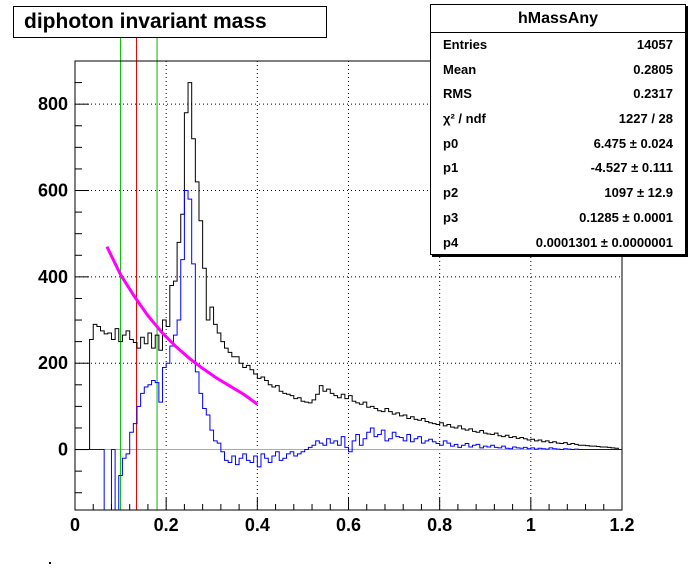 Image resolution: width=696 pixels, height=572 pixels. What do you see at coordinates (75, 525) in the screenshot?
I see `x-tick-label: 0` at bounding box center [75, 525].